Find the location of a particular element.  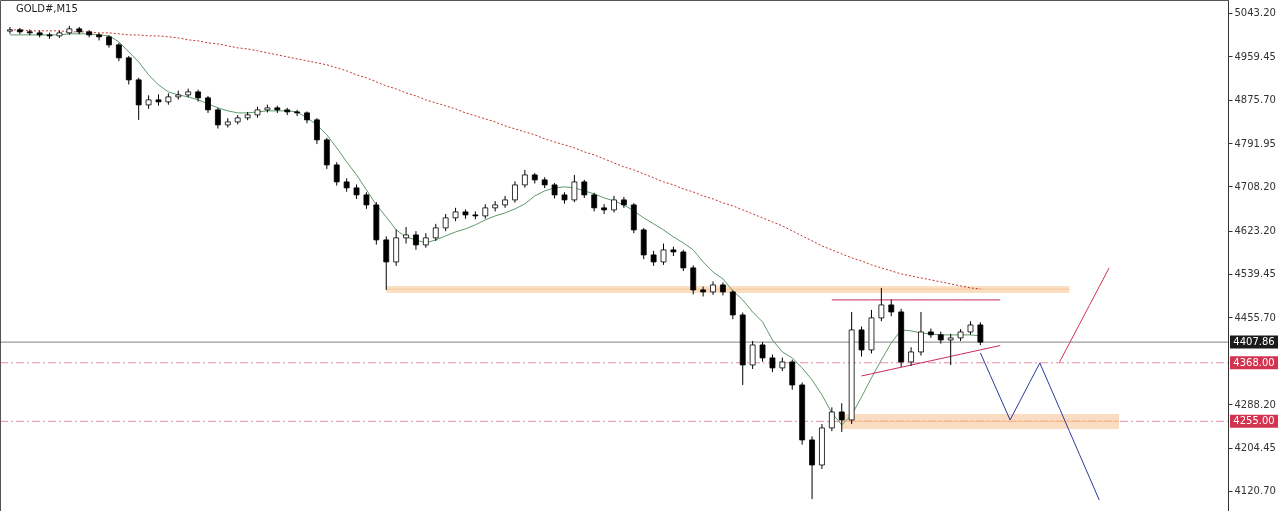

ref-line-label: 4407.86 is located at coordinates (1254, 342).